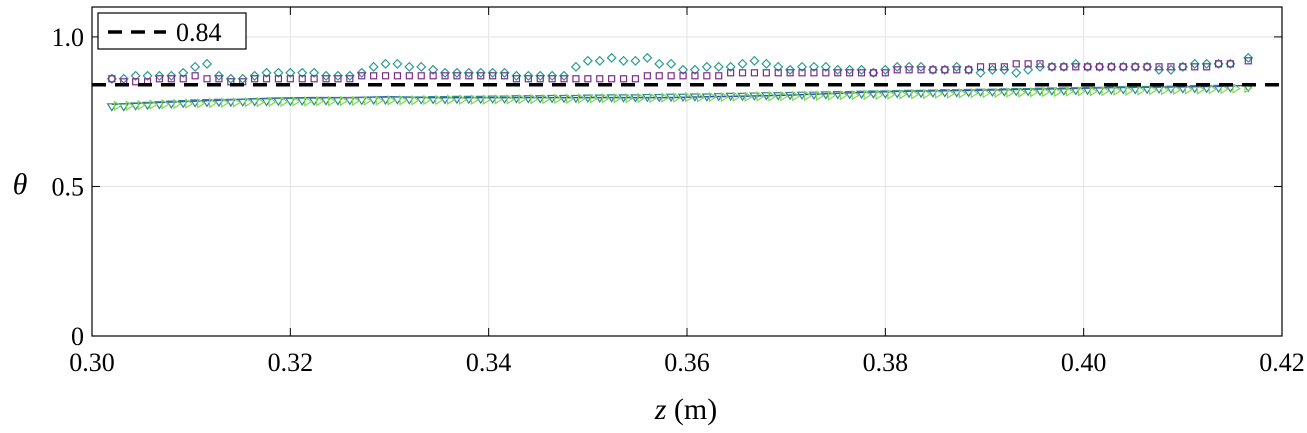 The height and width of the screenshot is (433, 1307). I want to click on x-tick-label: 0.40, so click(1084, 362).